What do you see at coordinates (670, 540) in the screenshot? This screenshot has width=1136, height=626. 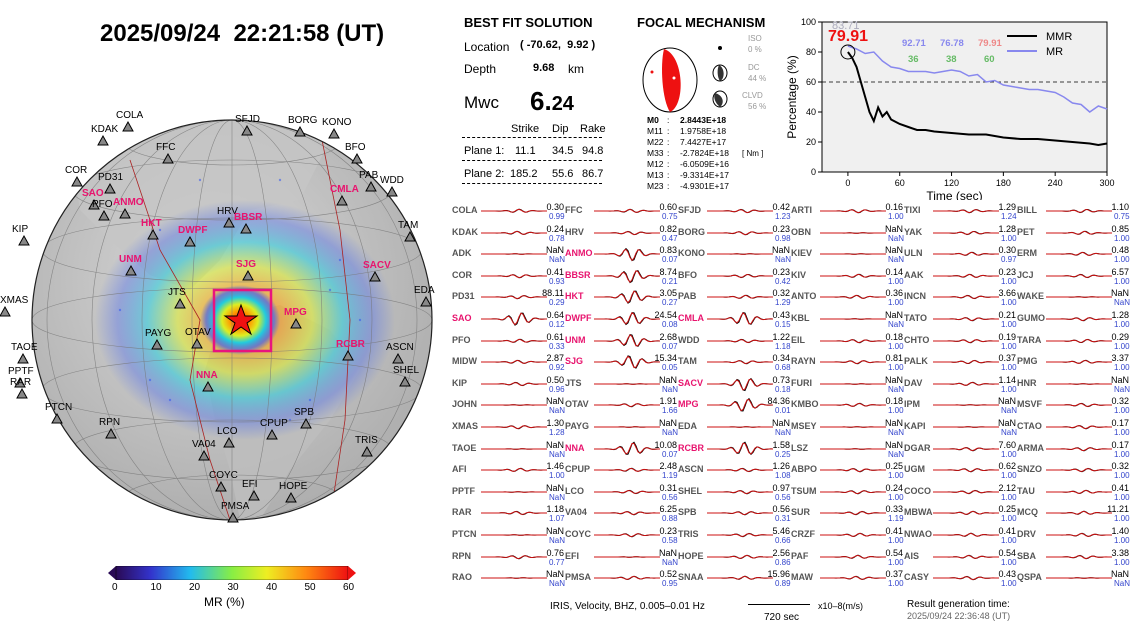 I see `waveform-variance: 0.58` at bounding box center [670, 540].